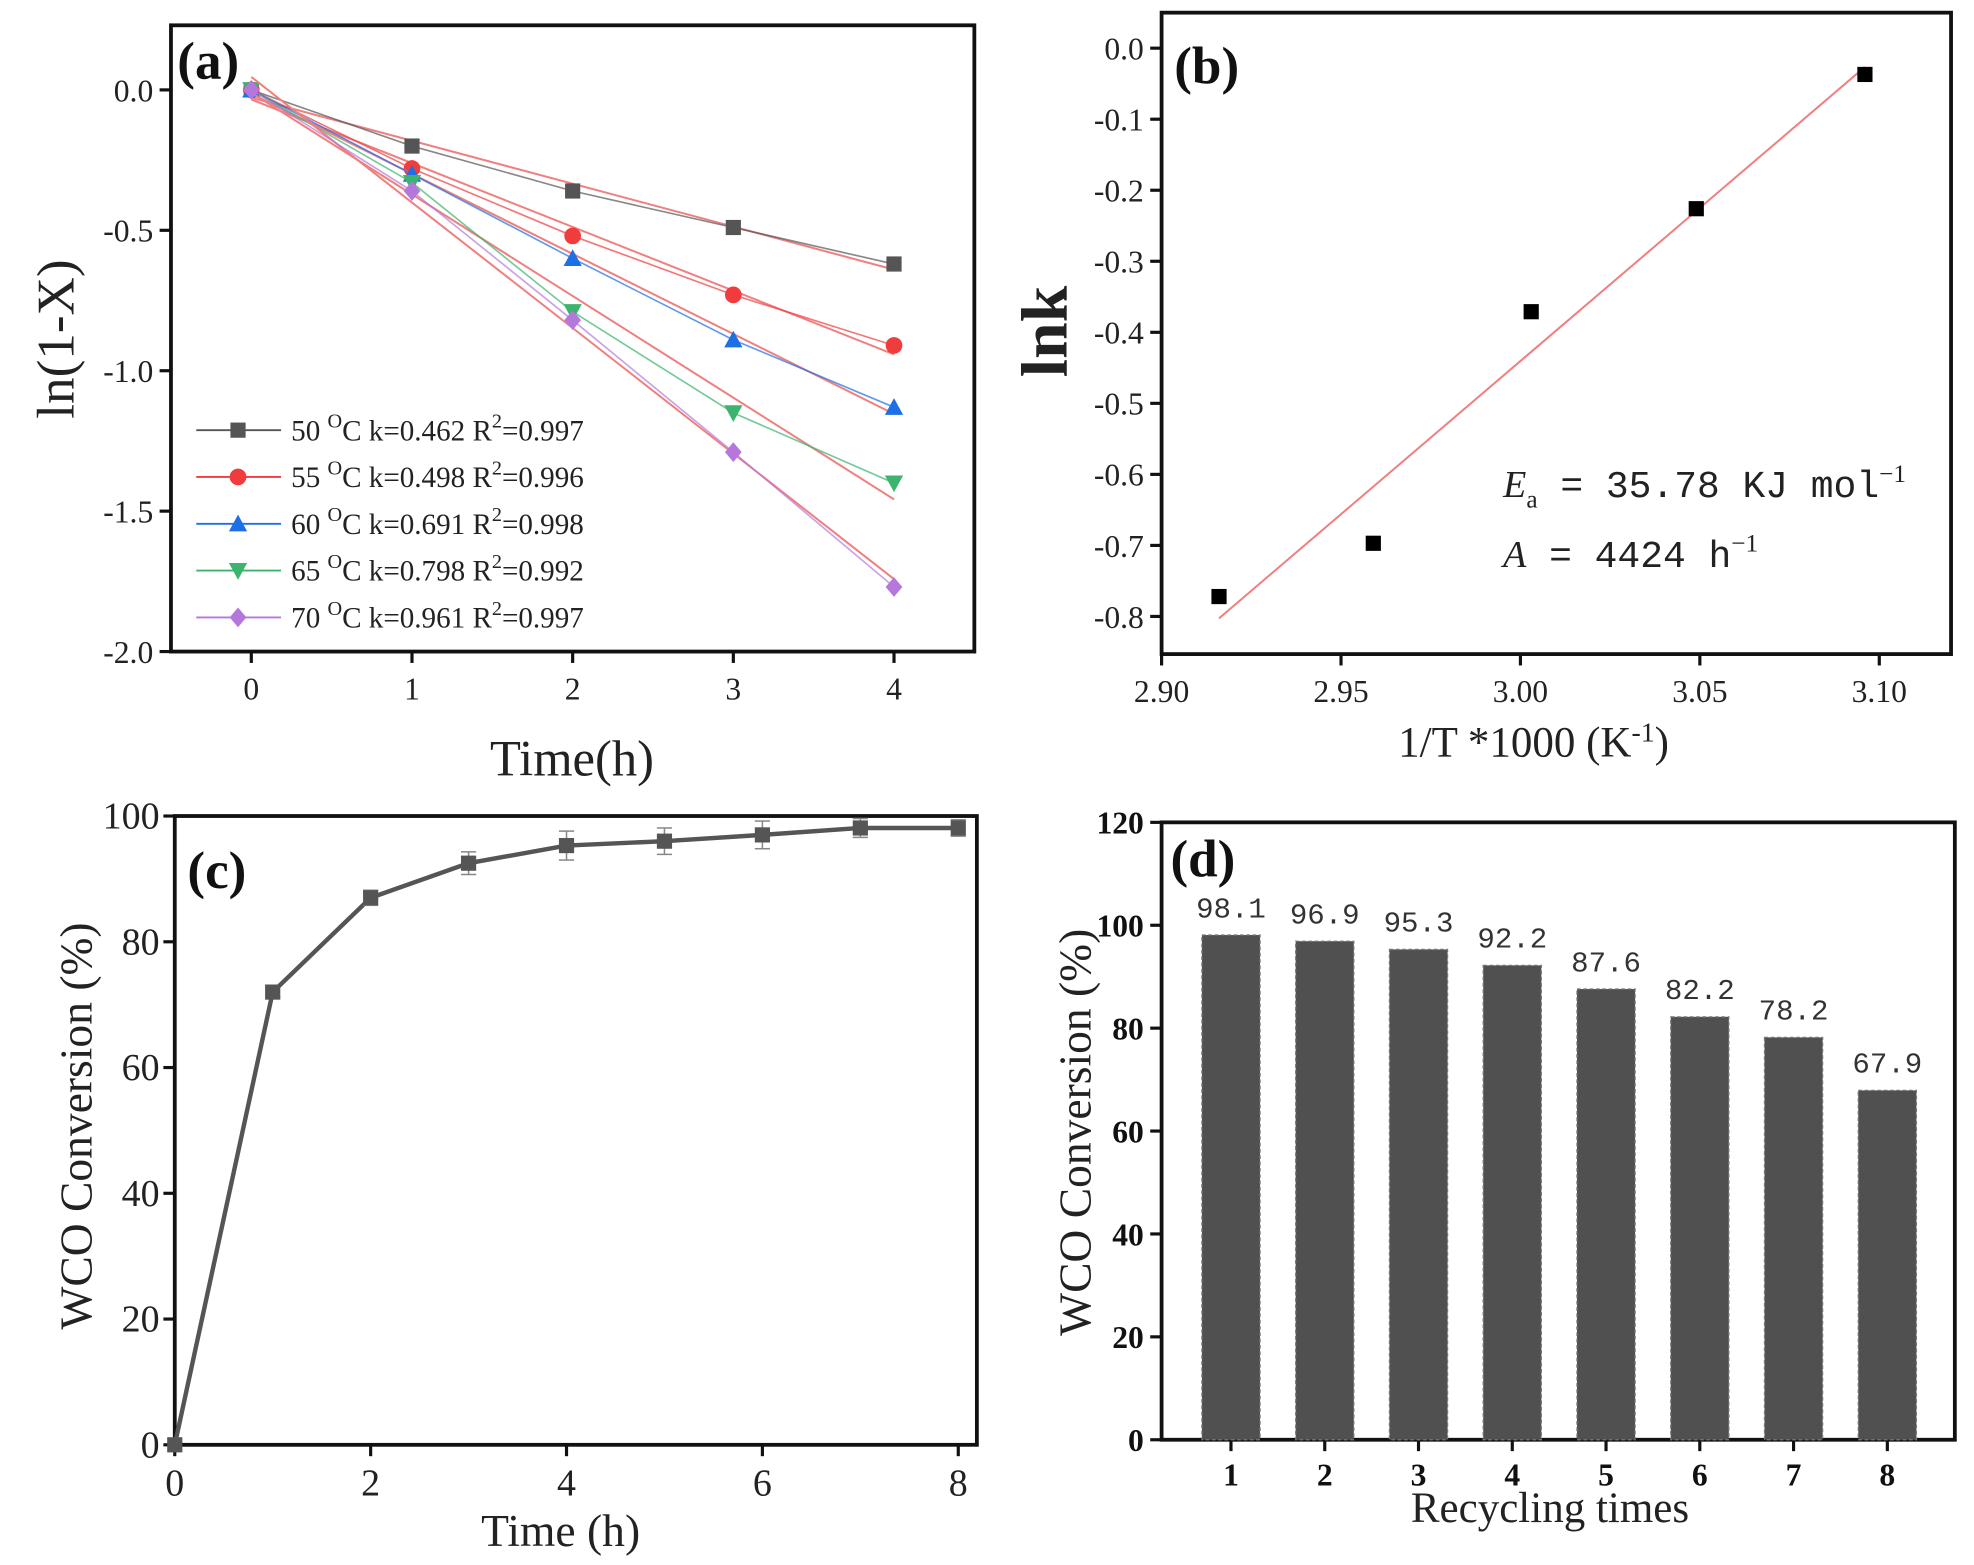 This screenshot has width=1974, height=1565. I want to click on bar-data-label: 82.2, so click(1700, 991).